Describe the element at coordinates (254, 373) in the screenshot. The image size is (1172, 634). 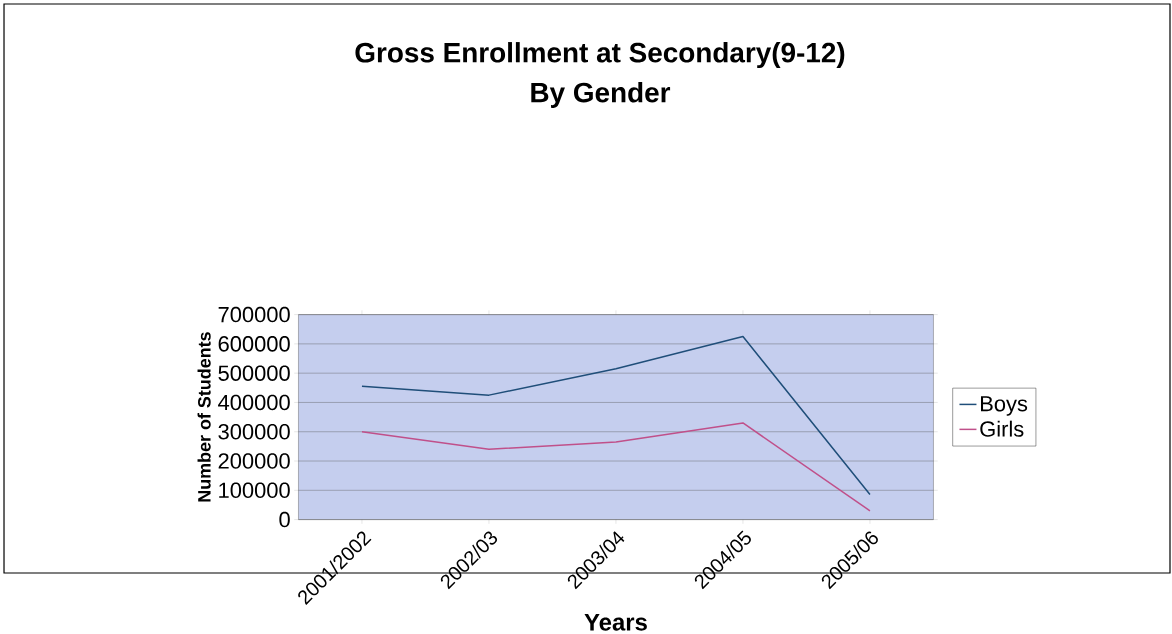
I see `y-tick-label: 500000` at that location.